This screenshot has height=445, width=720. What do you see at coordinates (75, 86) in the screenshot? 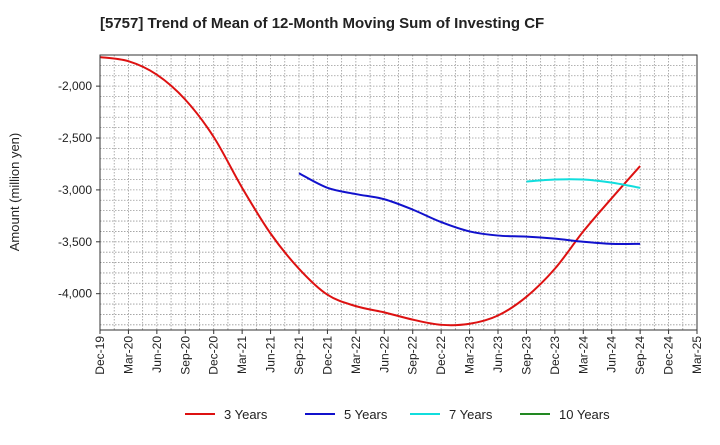
I see `y-tick-label: -2,000` at bounding box center [75, 86].